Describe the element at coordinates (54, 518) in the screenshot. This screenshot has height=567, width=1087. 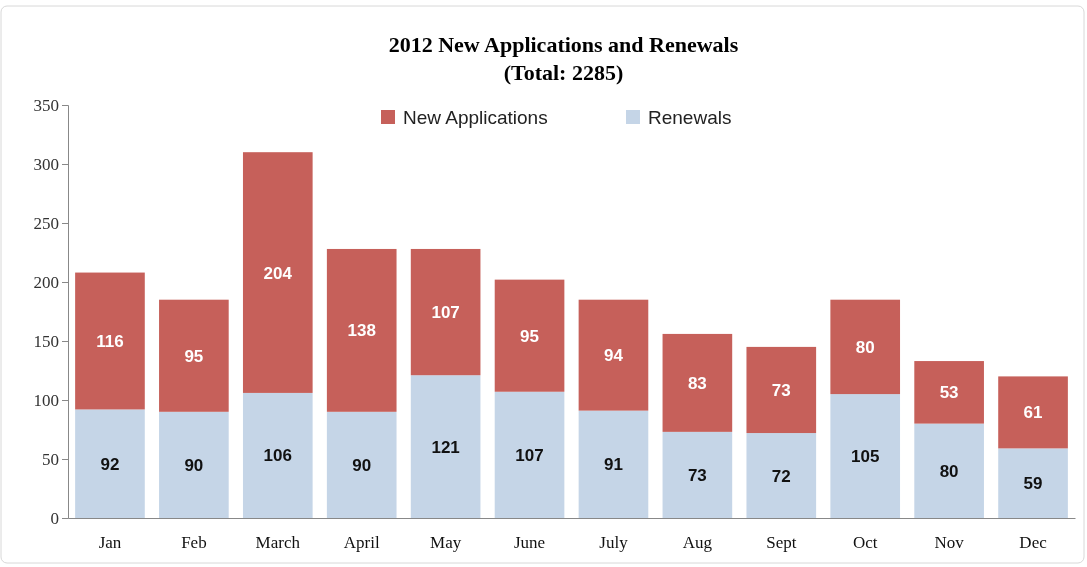
I see `y-tick-label: 0` at that location.